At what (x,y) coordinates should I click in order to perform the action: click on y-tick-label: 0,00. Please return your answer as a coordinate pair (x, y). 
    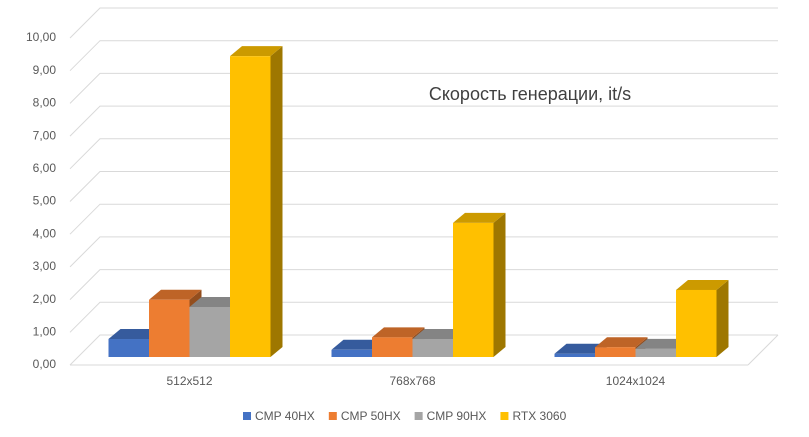
    Looking at the image, I should click on (45, 364).